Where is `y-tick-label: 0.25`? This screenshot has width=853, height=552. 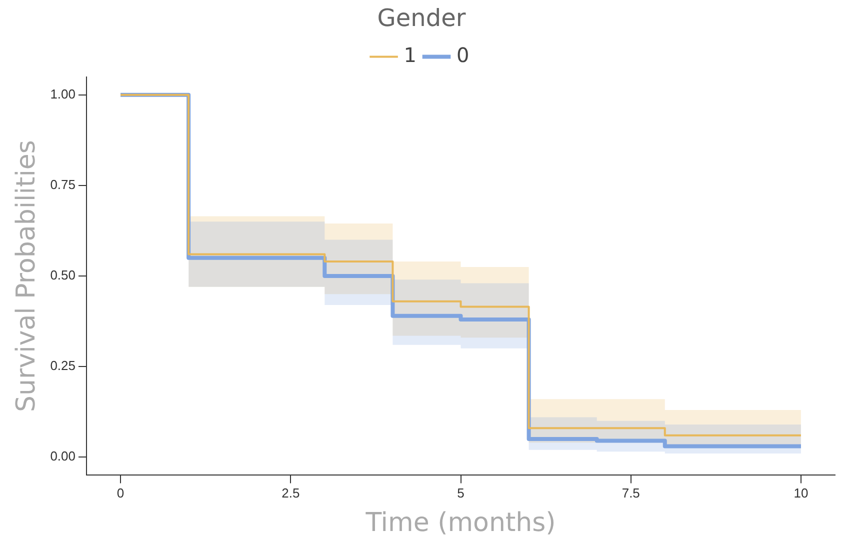
y-tick-label: 0.25 is located at coordinates (63, 366).